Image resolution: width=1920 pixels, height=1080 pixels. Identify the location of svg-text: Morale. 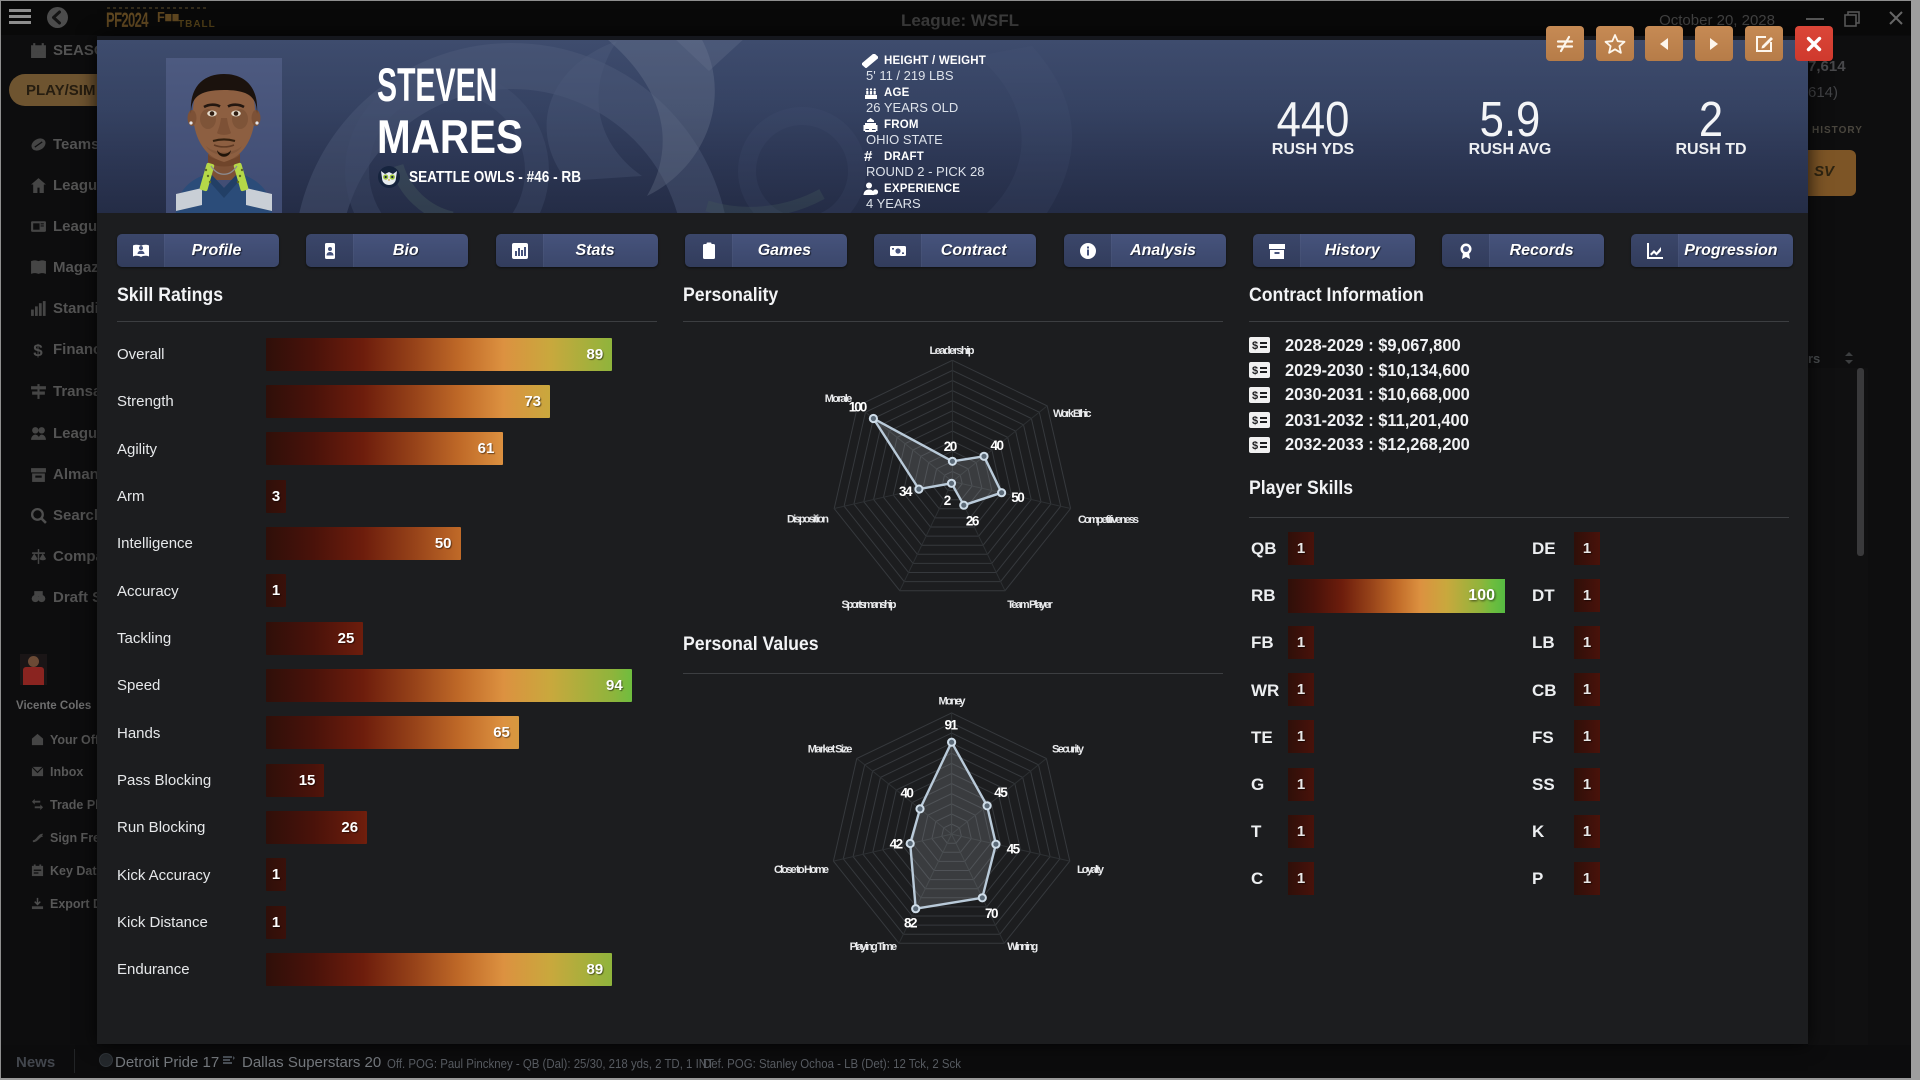
(839, 399).